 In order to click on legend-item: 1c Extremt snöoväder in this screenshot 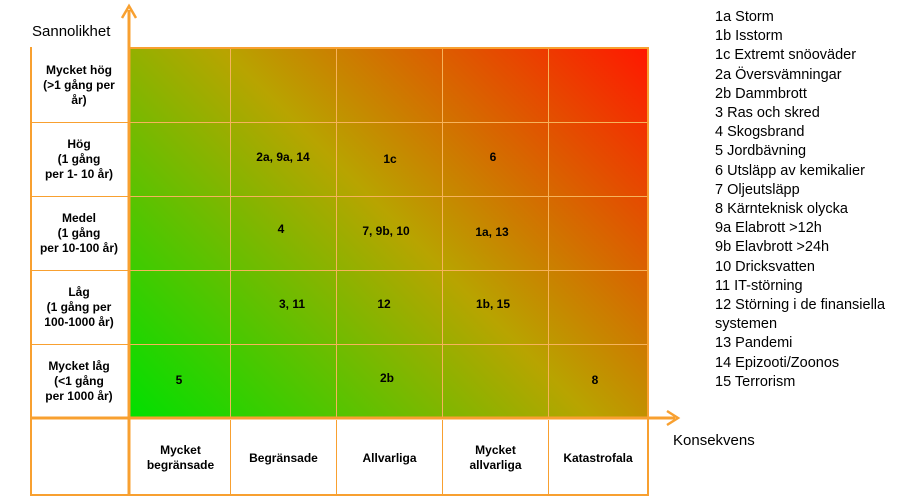, I will do `click(786, 55)`.